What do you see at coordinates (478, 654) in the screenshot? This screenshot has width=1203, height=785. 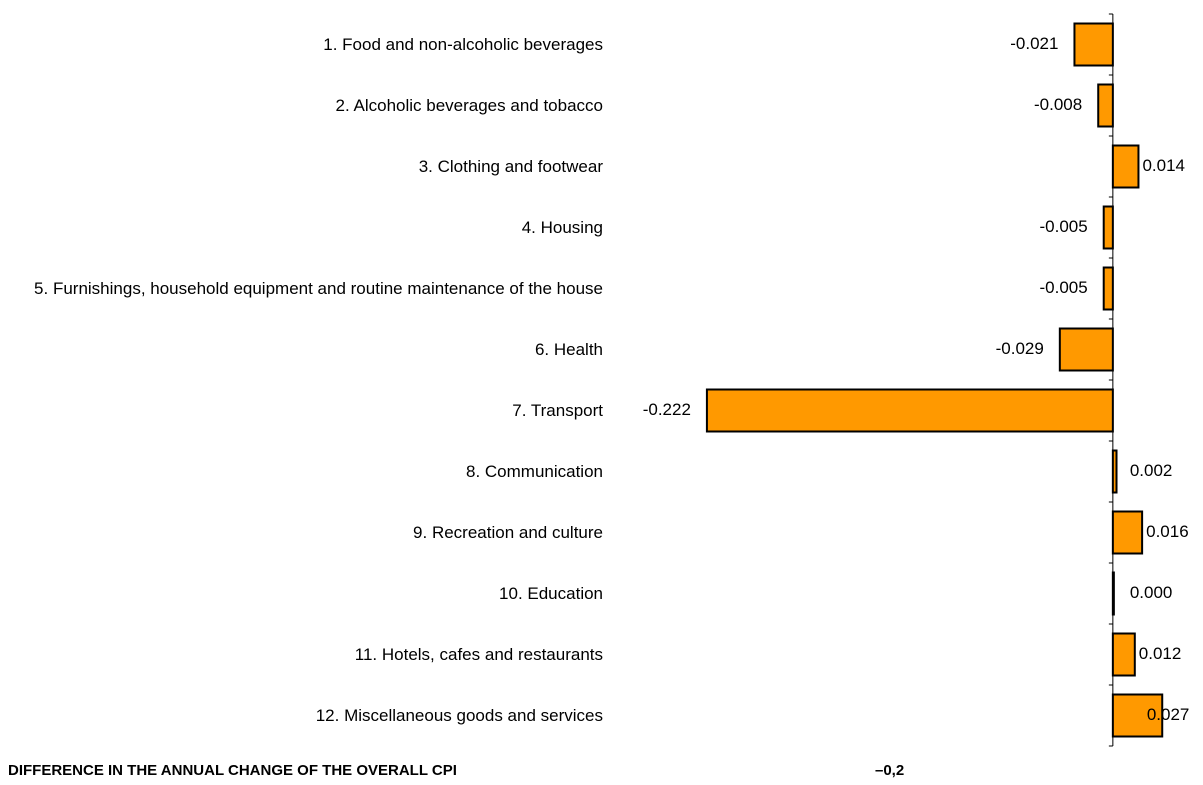 I see `category-text: 11. Hotels, cafes and restaurants` at bounding box center [478, 654].